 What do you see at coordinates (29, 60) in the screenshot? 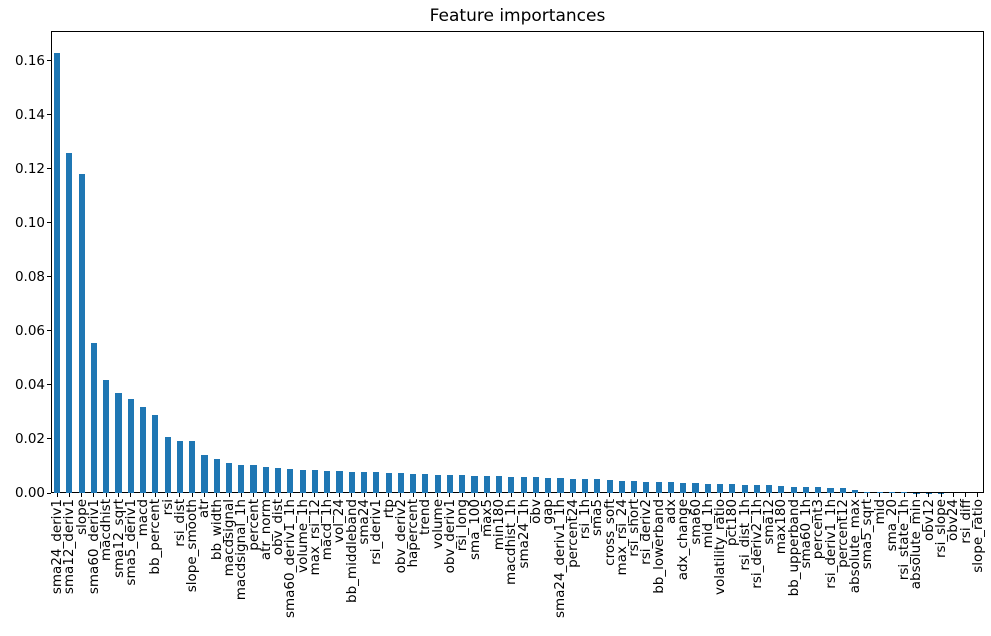
I see `y-tick-label: 0.16` at bounding box center [29, 60].